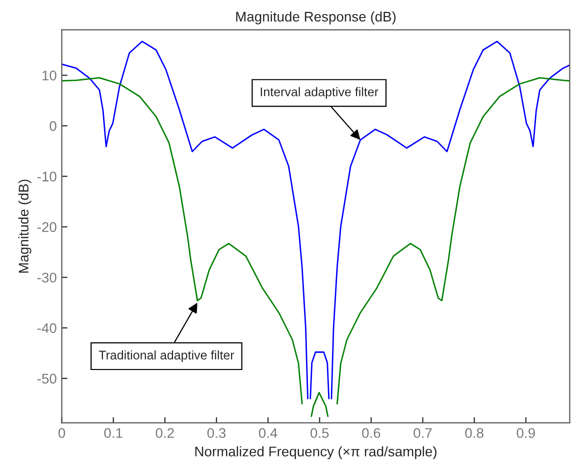 The image size is (572, 473). Describe the element at coordinates (46, 328) in the screenshot. I see `y-tick-label: -40` at that location.